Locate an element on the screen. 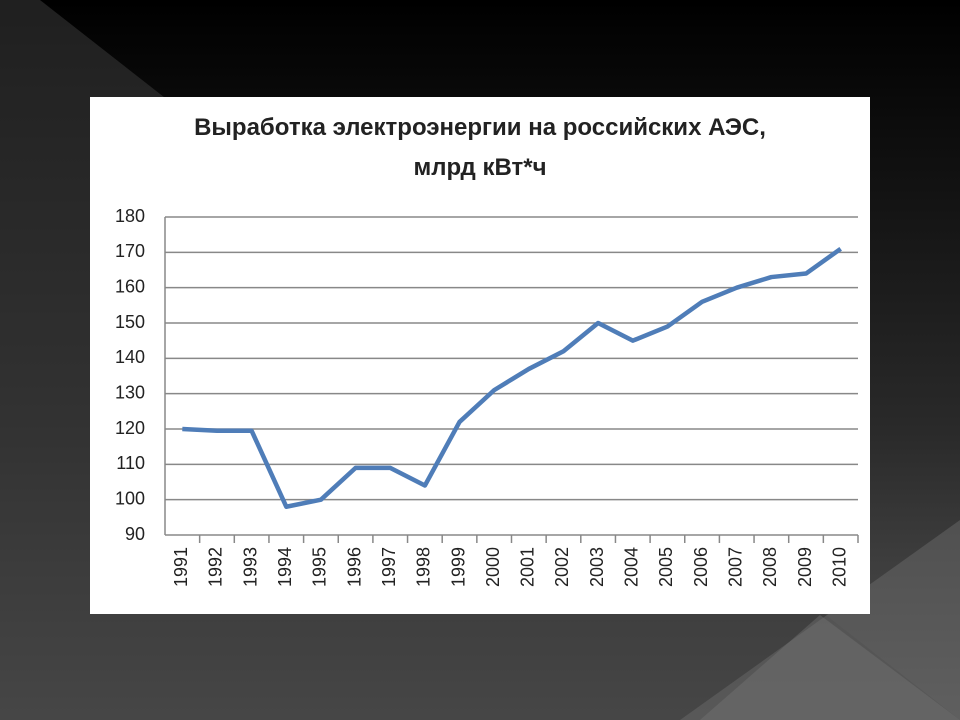  x-tick-label: 1999 is located at coordinates (458, 567).